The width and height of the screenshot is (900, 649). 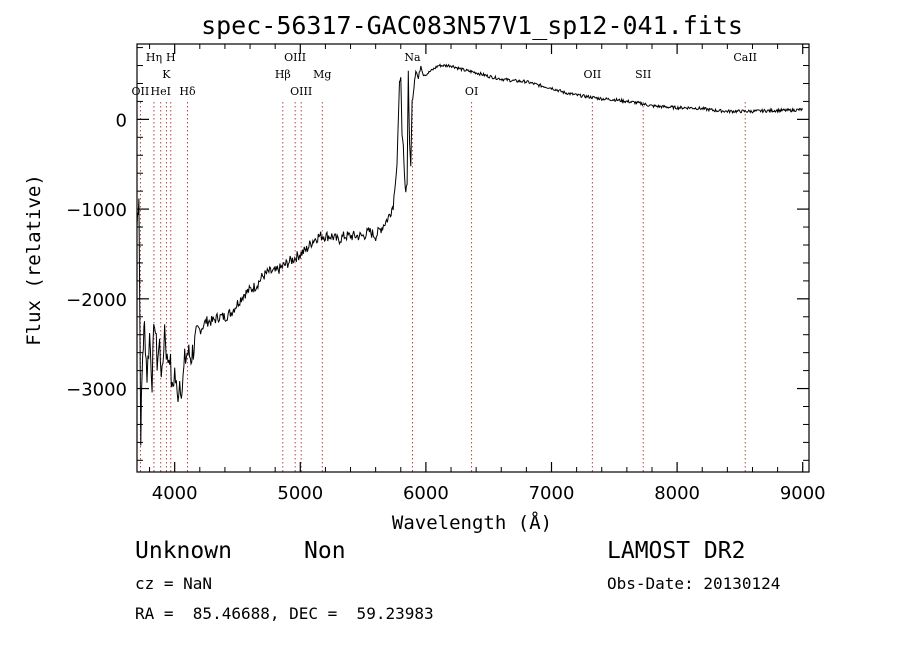 I want to click on spectral-line-label: OI, so click(x=471, y=91).